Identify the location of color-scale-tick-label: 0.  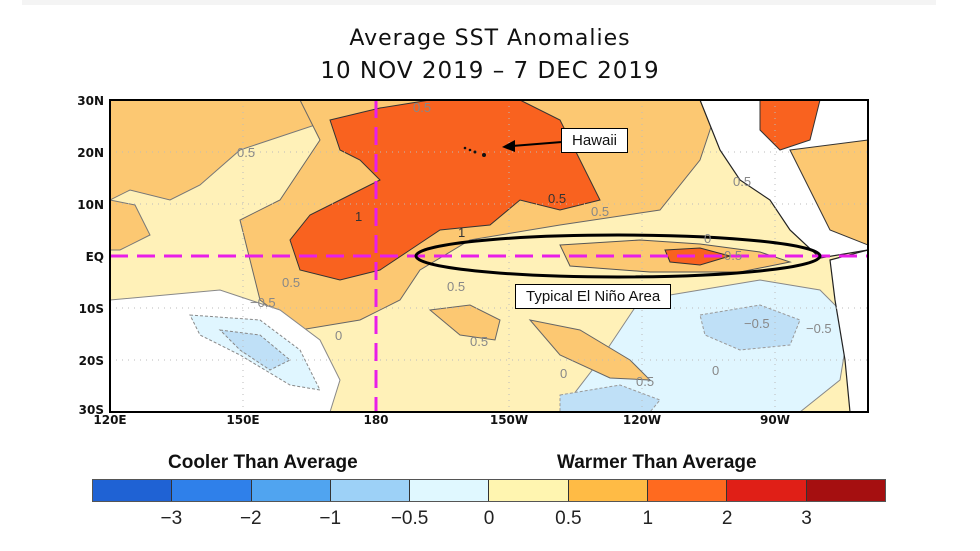
(489, 518).